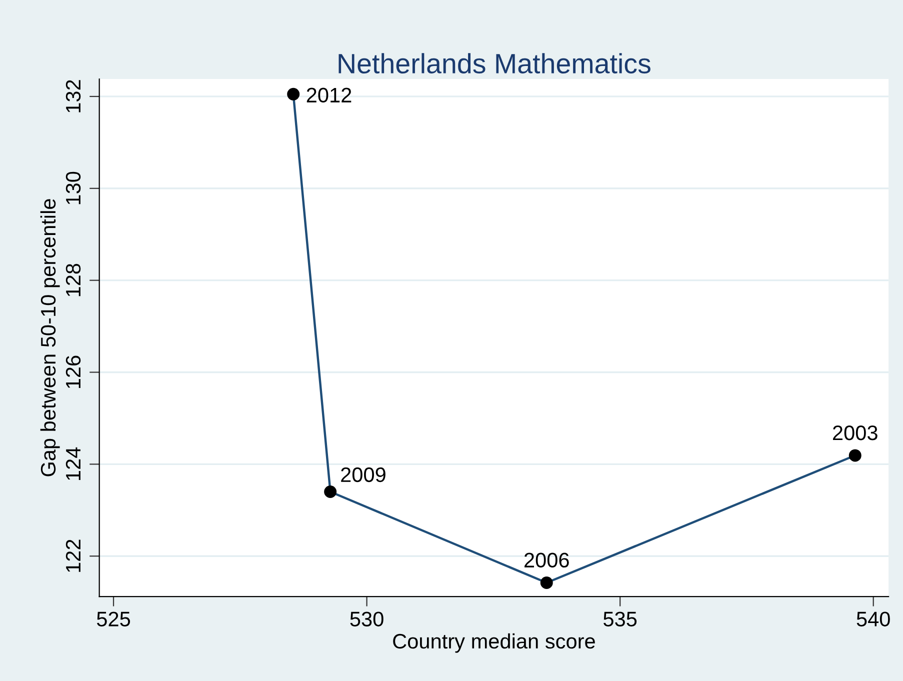  Describe the element at coordinates (329, 95) in the screenshot. I see `annotation: 2012` at that location.